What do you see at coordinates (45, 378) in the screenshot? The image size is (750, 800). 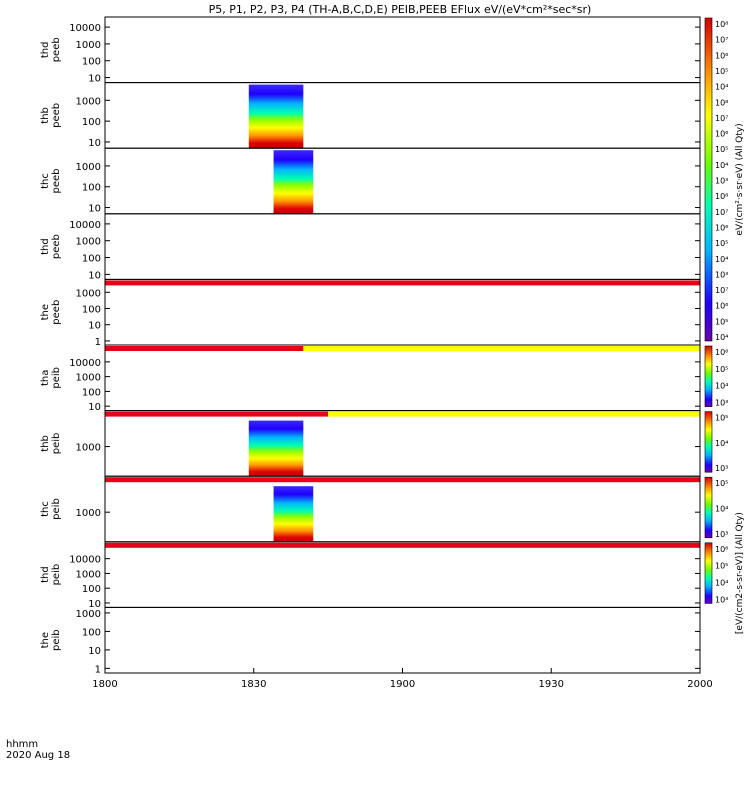 I see `panel-label-line1: tha` at bounding box center [45, 378].